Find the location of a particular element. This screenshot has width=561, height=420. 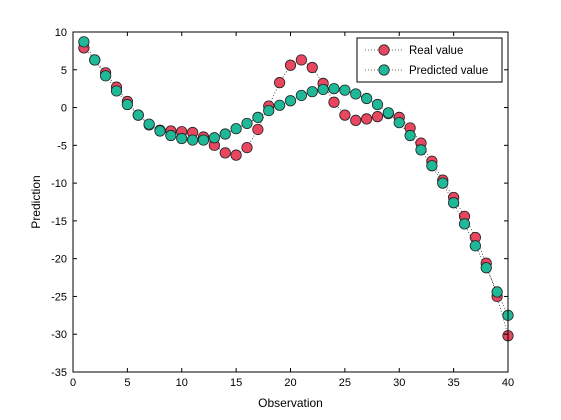

x-tick-label: 35 is located at coordinates (454, 383).